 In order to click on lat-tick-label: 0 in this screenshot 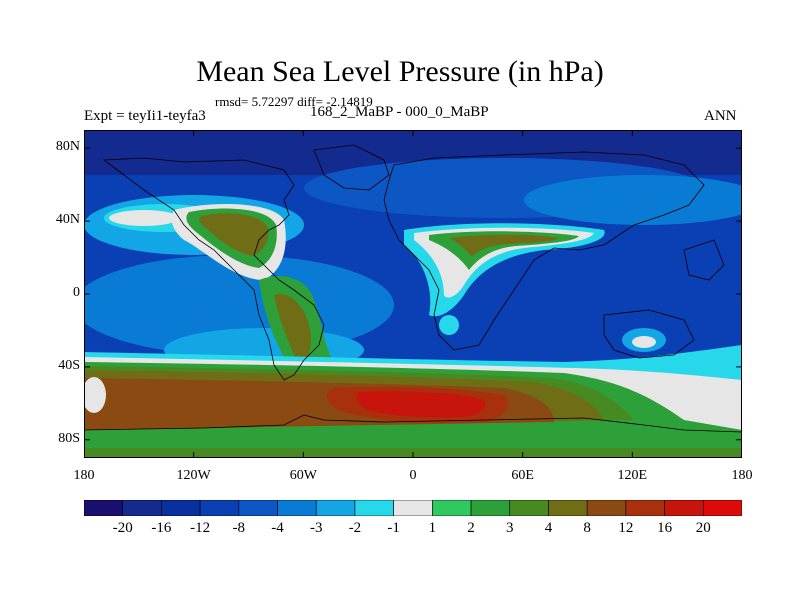, I will do `click(76, 292)`.